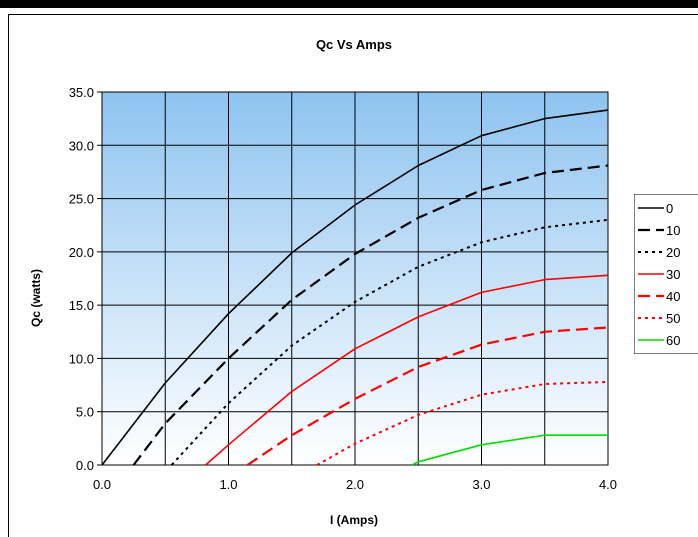  What do you see at coordinates (673, 340) in the screenshot?
I see `legend-label-60: 60` at bounding box center [673, 340].